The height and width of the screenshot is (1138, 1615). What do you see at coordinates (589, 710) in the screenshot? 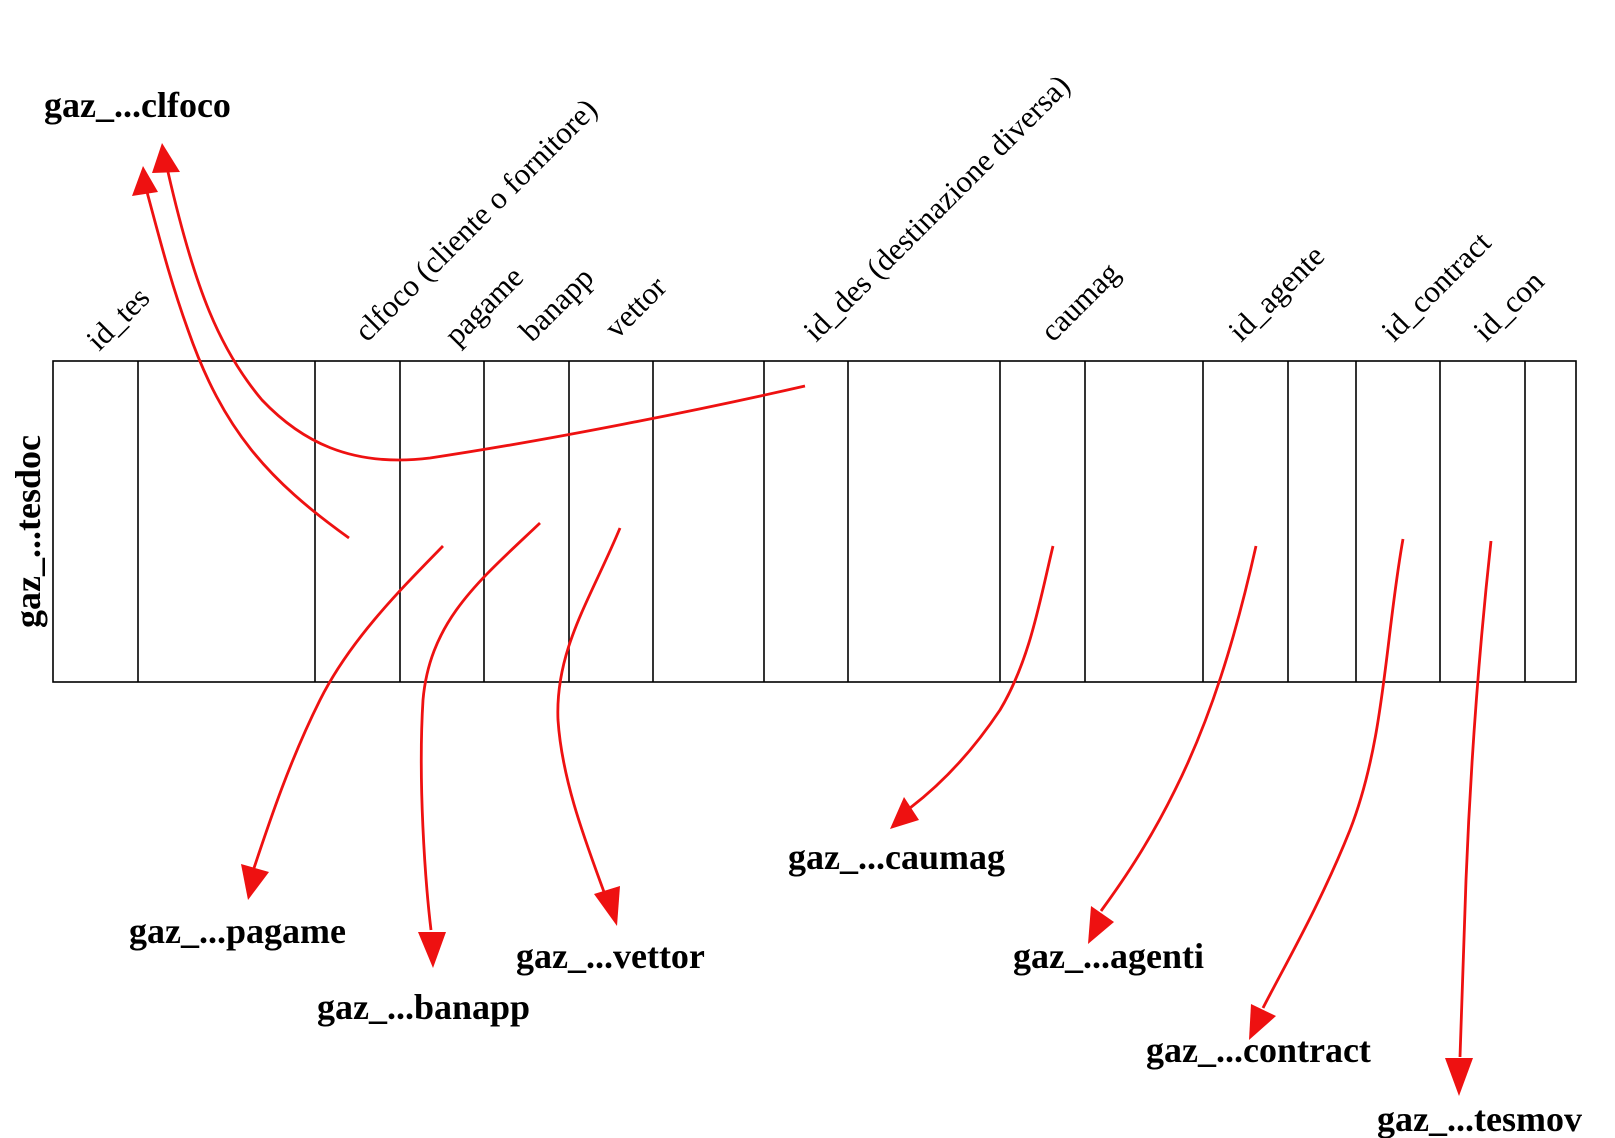
I see `link-vettor` at bounding box center [589, 710].